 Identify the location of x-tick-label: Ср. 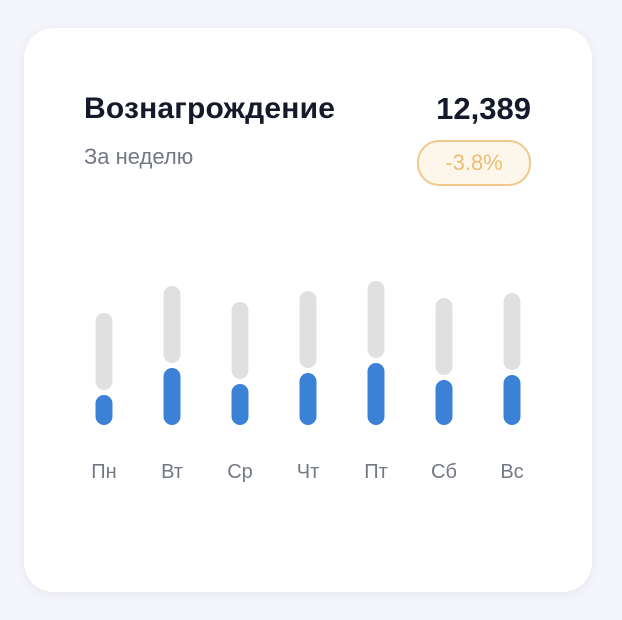
(240, 472).